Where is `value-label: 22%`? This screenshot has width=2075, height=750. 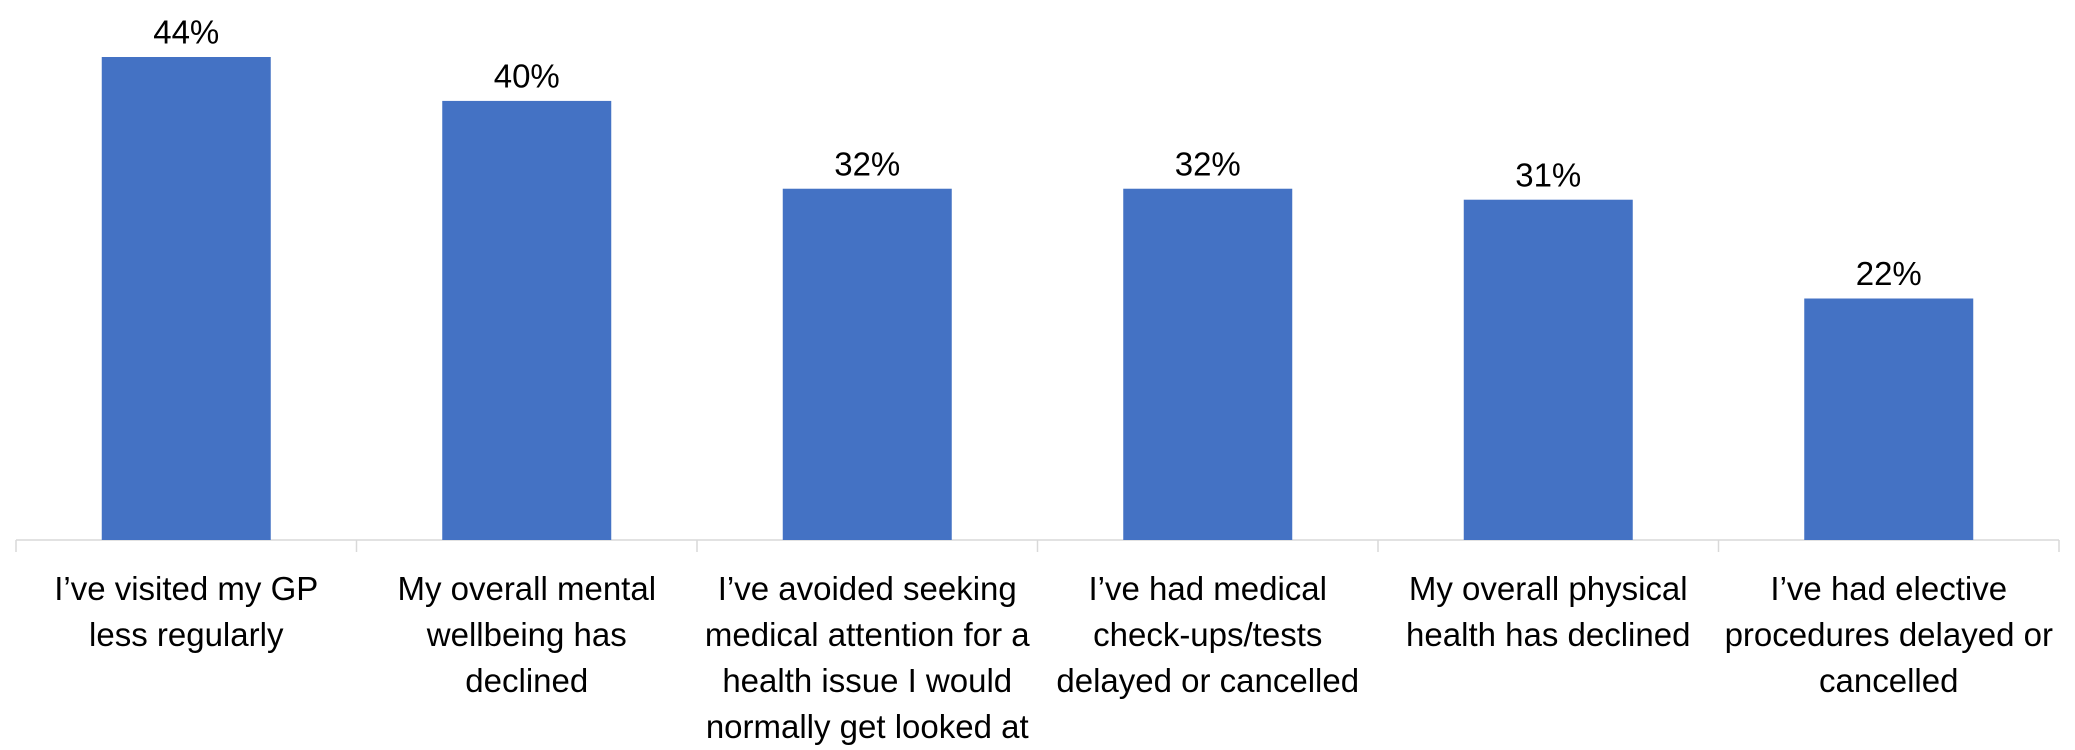 value-label: 22% is located at coordinates (1889, 273).